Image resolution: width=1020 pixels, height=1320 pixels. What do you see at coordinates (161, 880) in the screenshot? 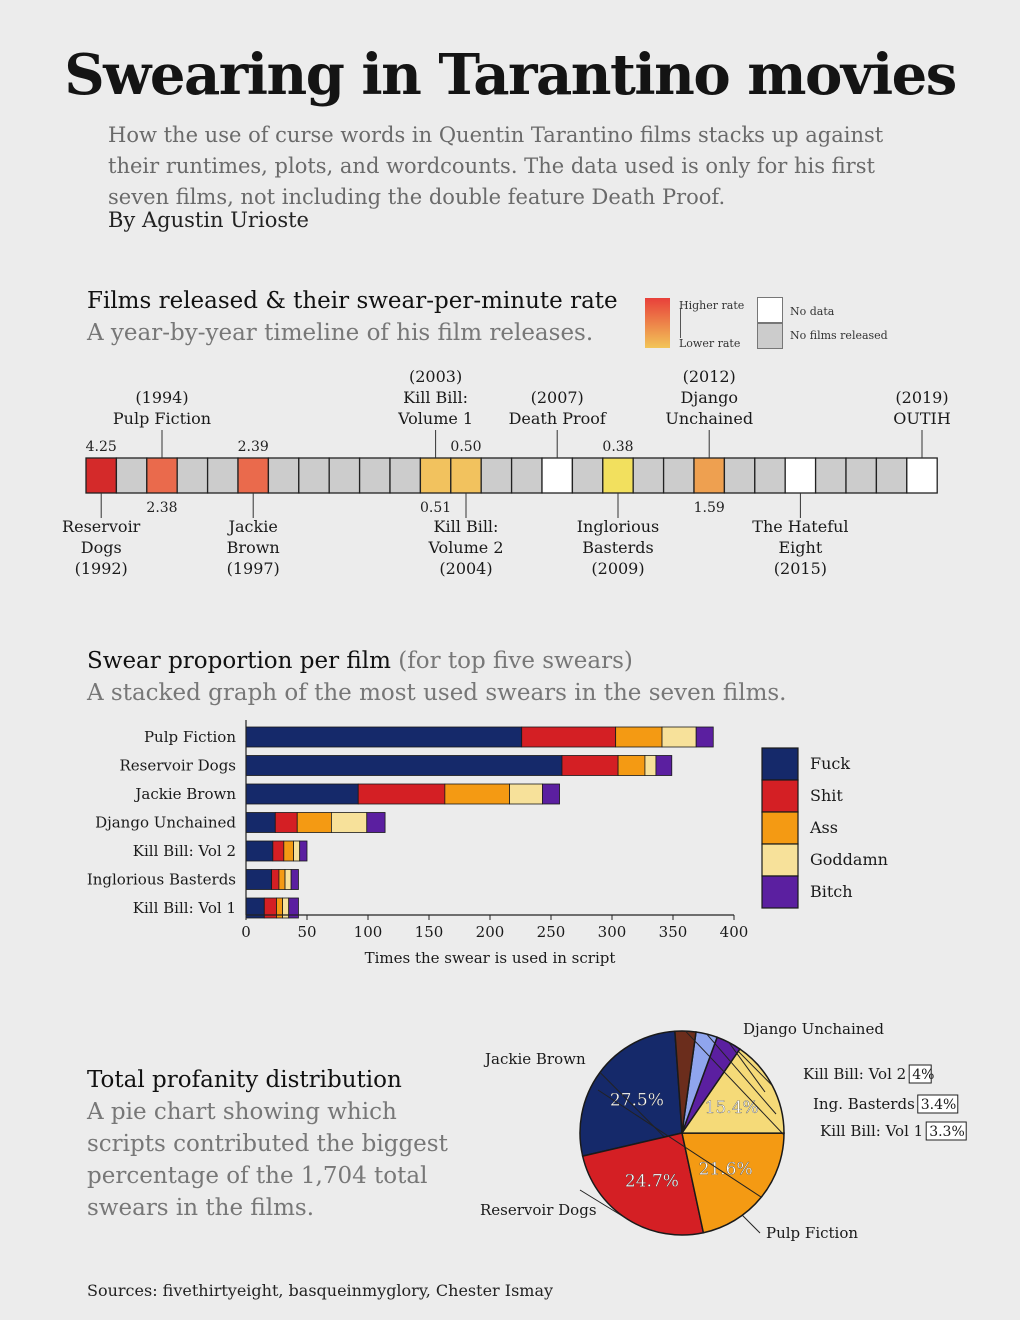
I see `bar-category-inglorious-basterds: Inglorious Basterds` at bounding box center [161, 880].